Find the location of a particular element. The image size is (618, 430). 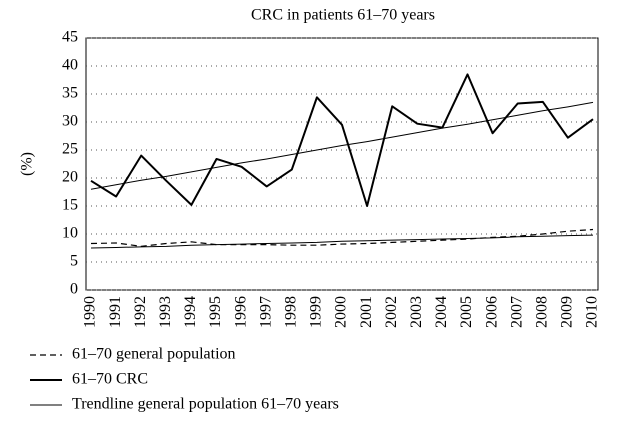

y-axis-label: (%) is located at coordinates (27, 164).